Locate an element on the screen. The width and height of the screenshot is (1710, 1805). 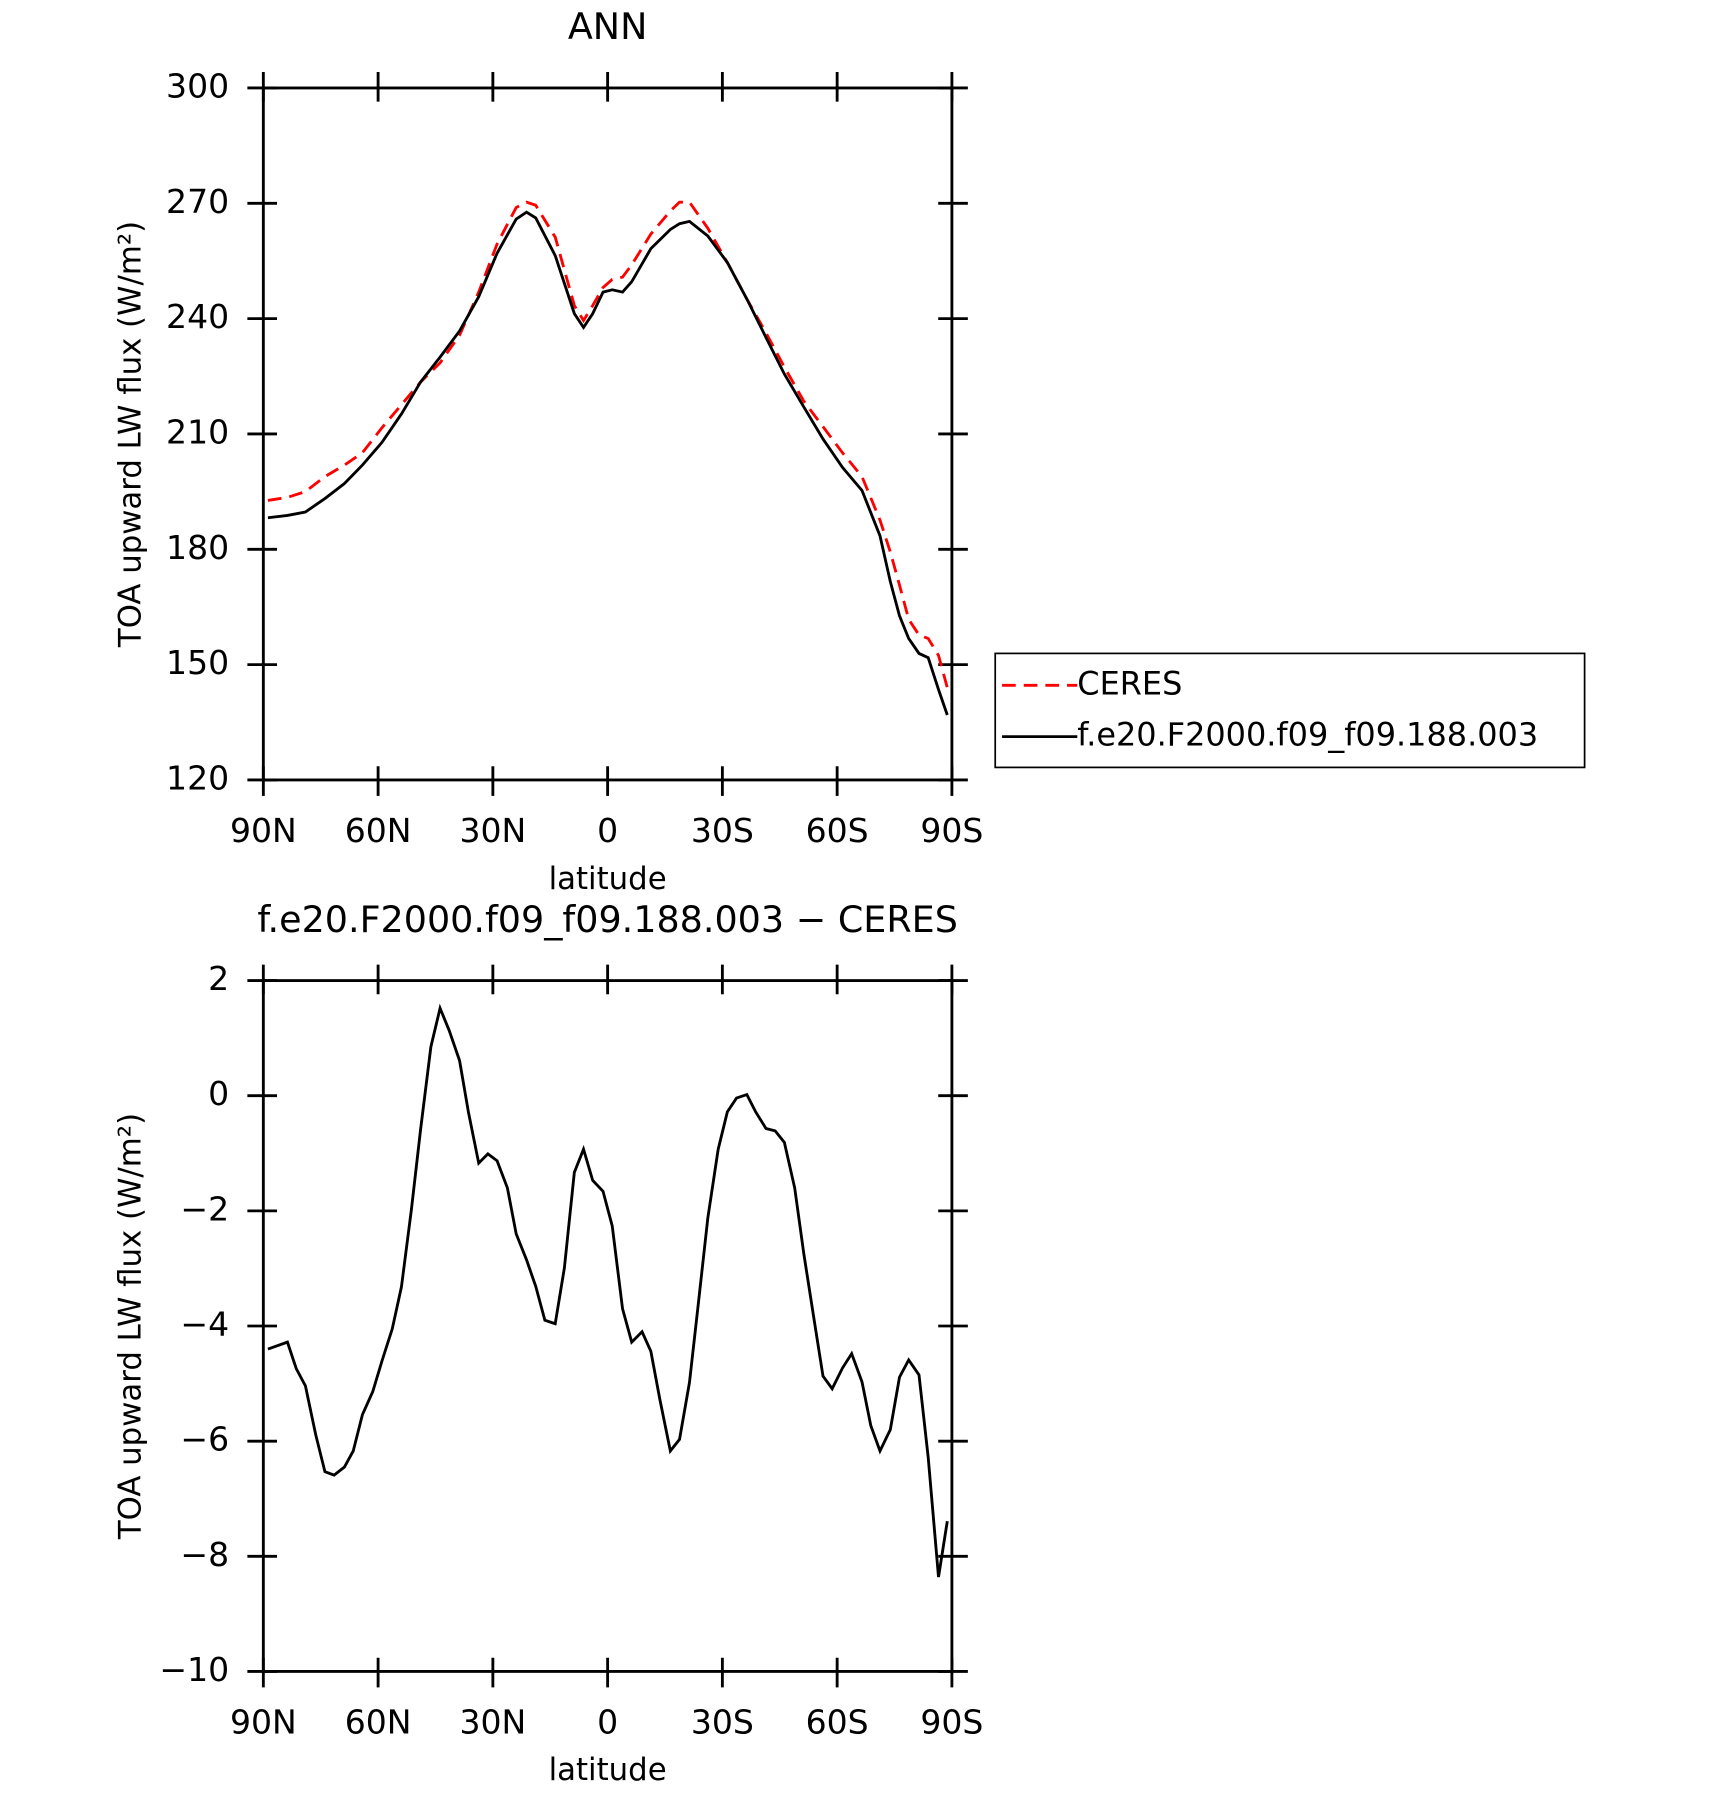
y-tick-label: 240 is located at coordinates (197, 316).